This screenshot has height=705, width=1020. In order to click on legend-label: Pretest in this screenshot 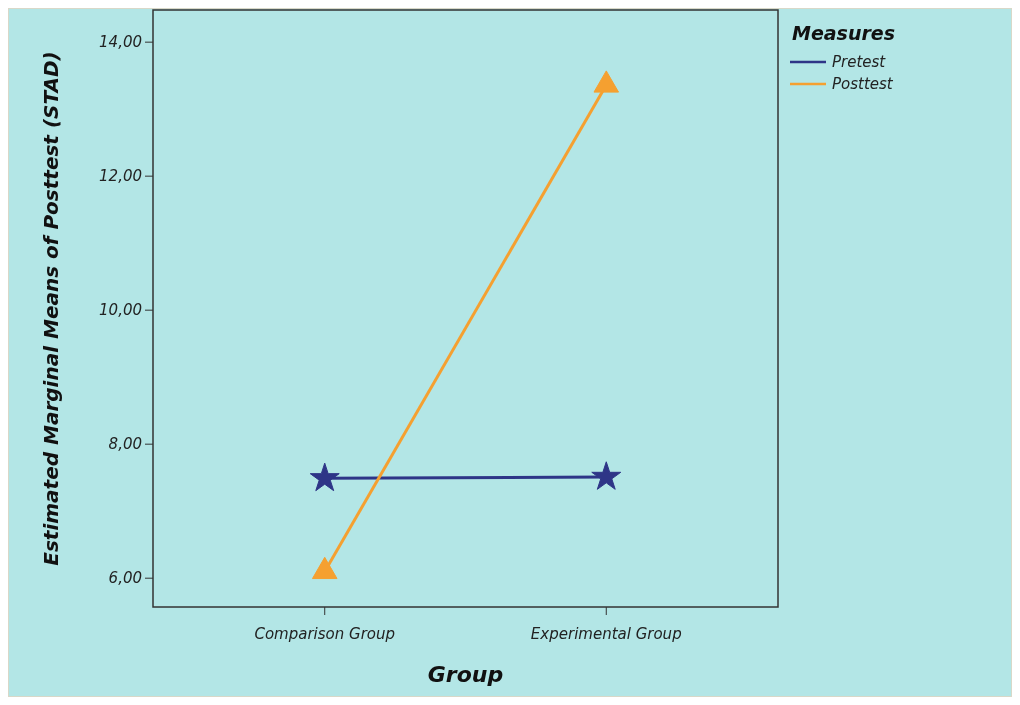, I will do `click(859, 62)`.